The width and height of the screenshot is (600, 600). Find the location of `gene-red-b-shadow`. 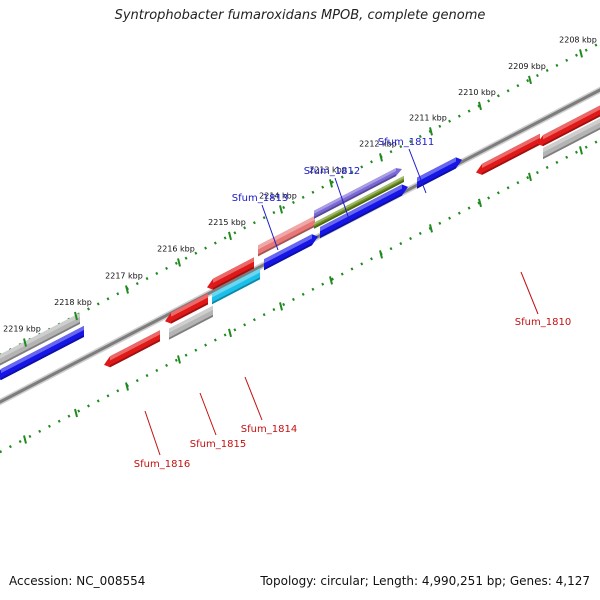

gene-red-b-shadow is located at coordinates (233, 278).